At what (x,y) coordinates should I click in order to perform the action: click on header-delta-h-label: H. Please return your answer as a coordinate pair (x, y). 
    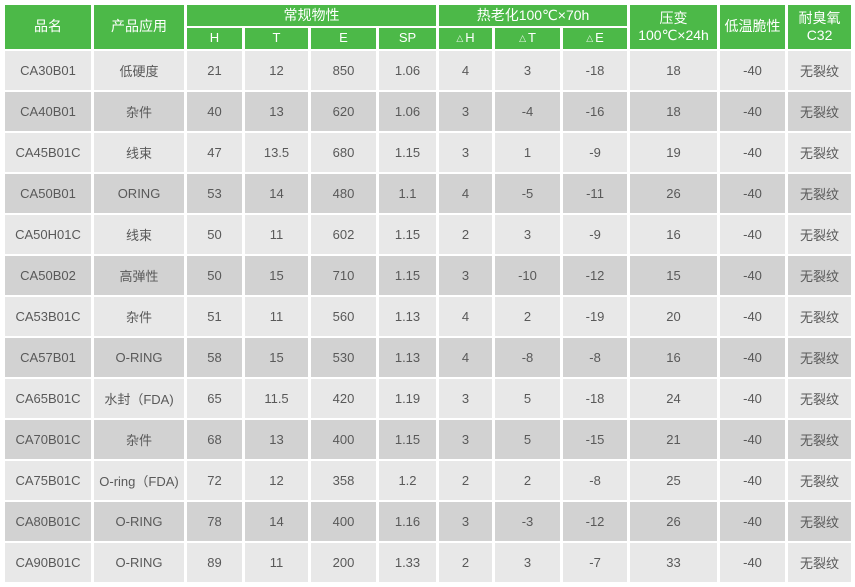
    Looking at the image, I should click on (470, 38).